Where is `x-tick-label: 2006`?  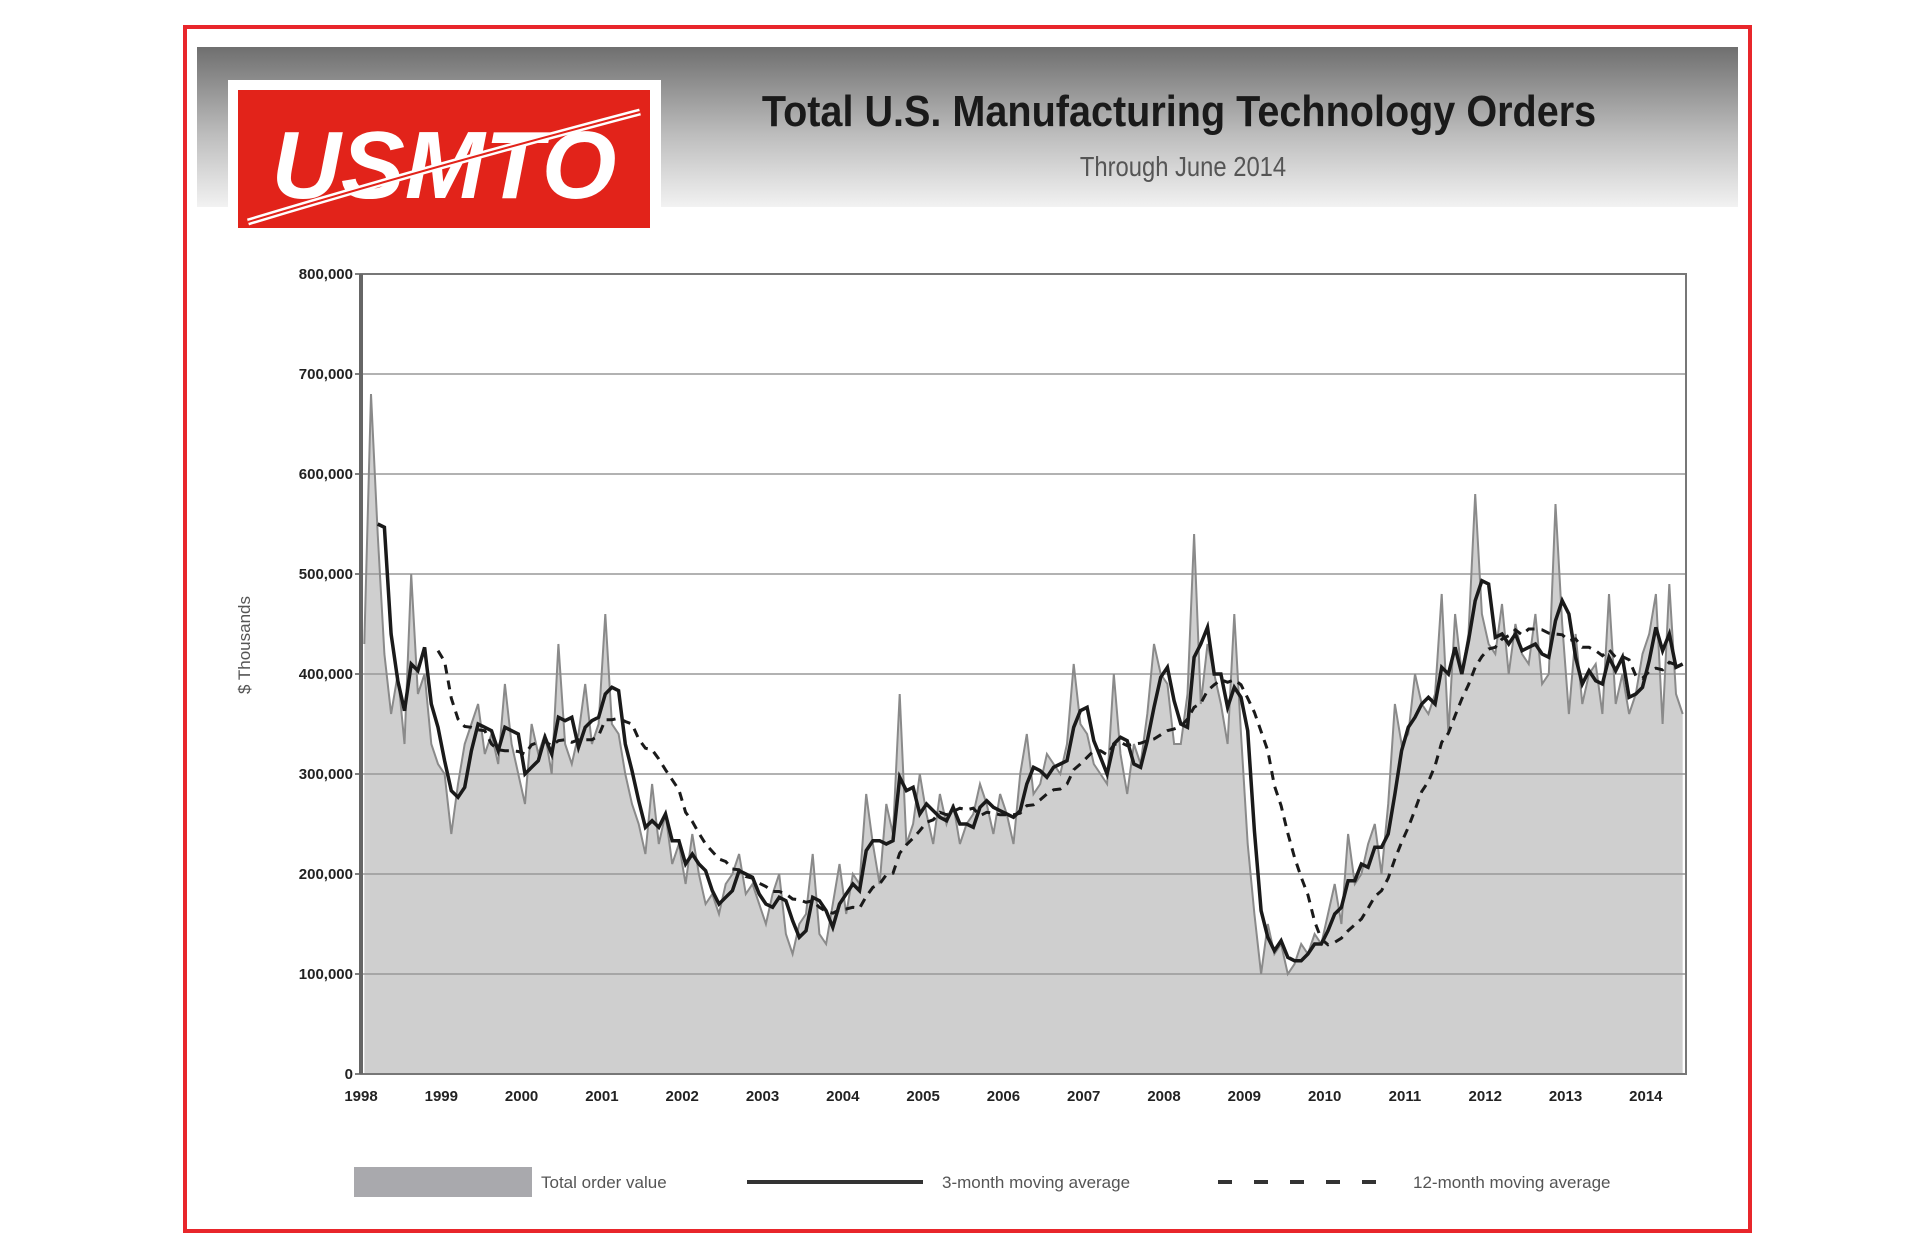
x-tick-label: 2006 is located at coordinates (1003, 1096).